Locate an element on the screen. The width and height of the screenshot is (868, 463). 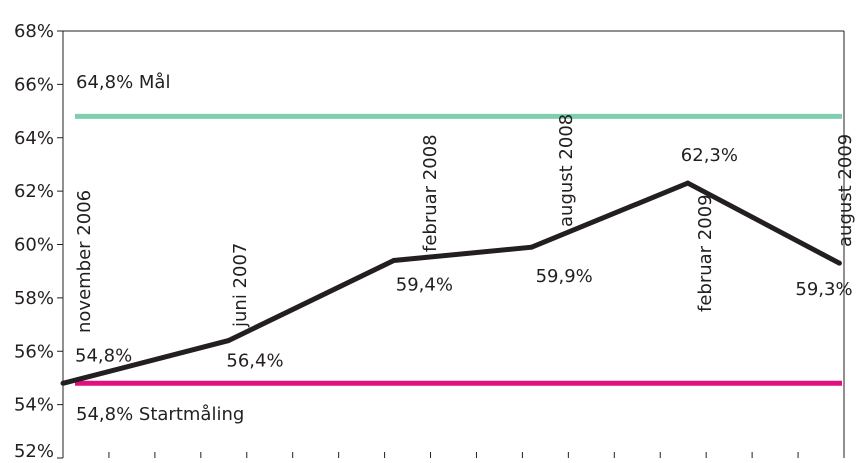
y-tick-label: 68% is located at coordinates (34, 31).